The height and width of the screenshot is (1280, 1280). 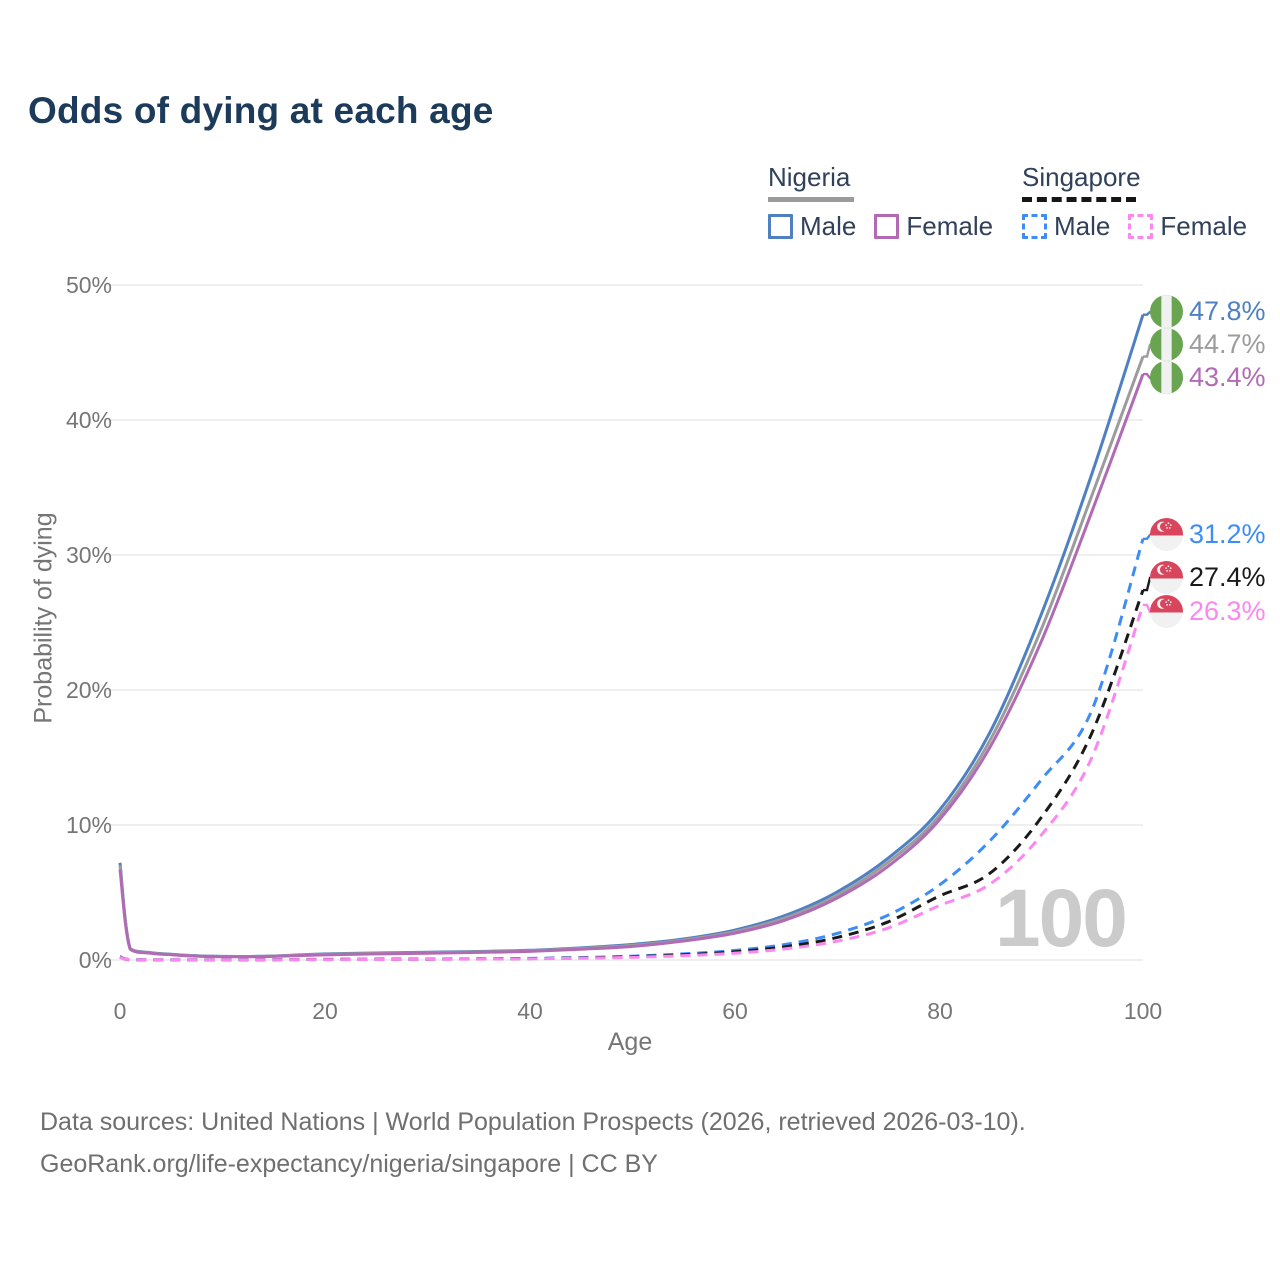 I want to click on y-tick-40: 40%, so click(x=88, y=420).